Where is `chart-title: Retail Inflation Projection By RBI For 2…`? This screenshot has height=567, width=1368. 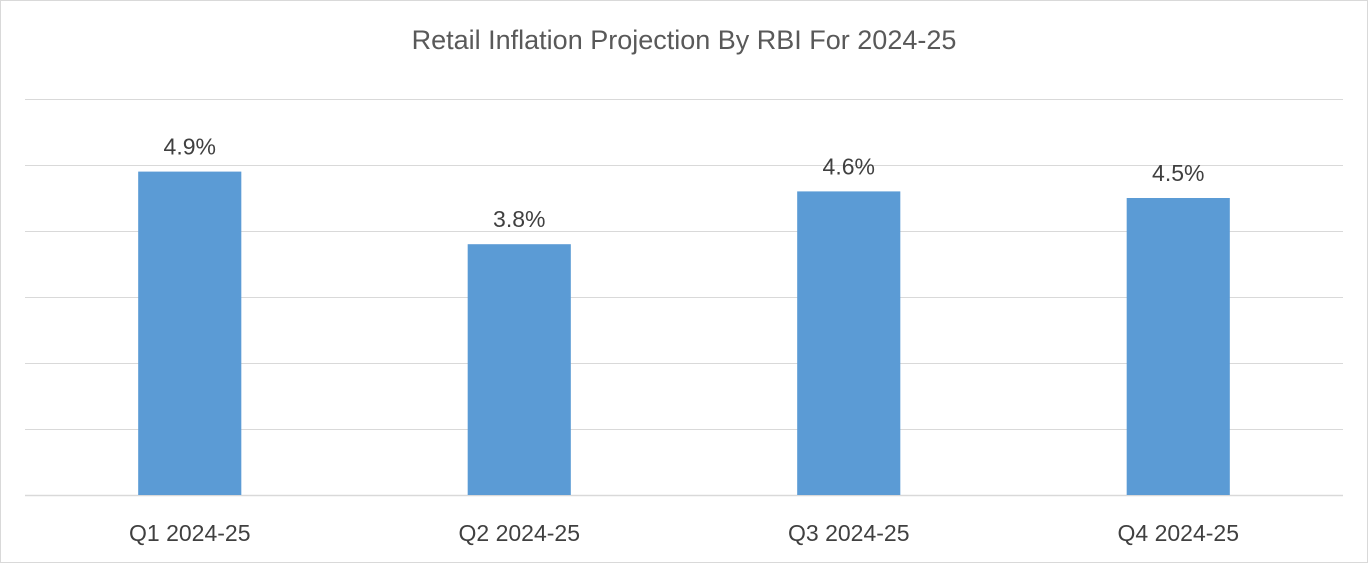
chart-title: Retail Inflation Projection By RBI For 2… is located at coordinates (684, 40).